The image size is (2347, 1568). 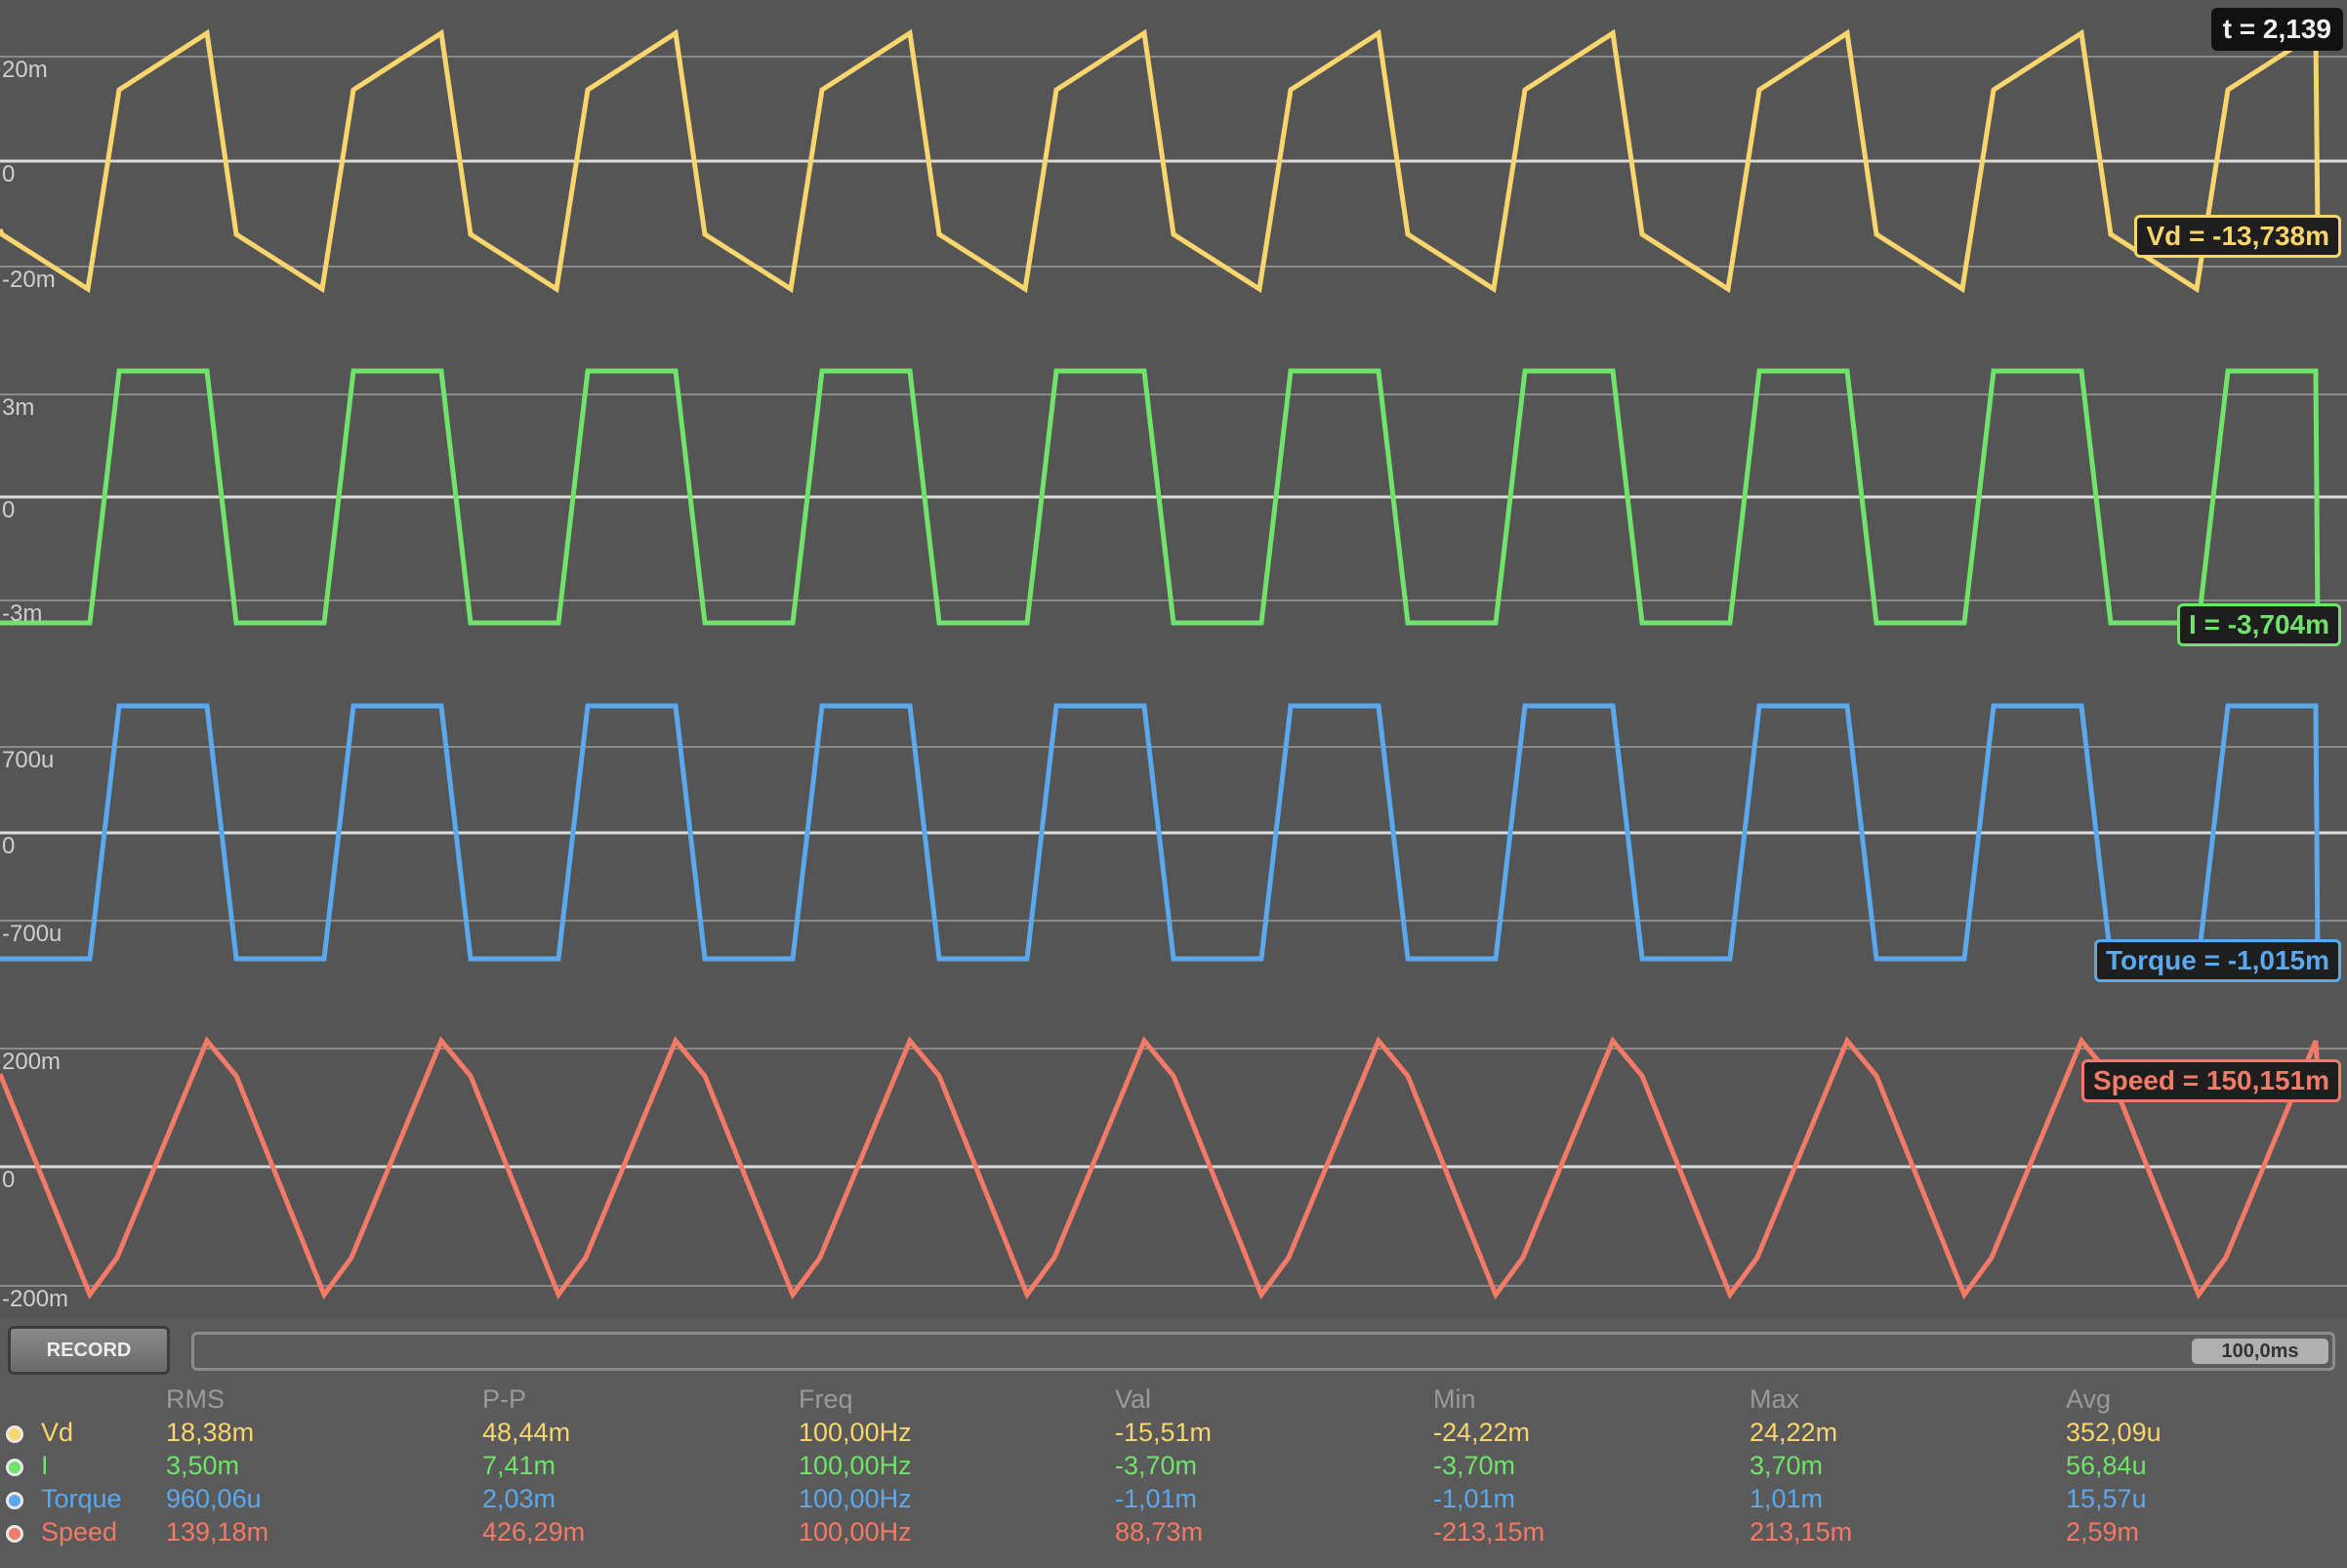 I want to click on column-header: Val, so click(x=1133, y=1399).